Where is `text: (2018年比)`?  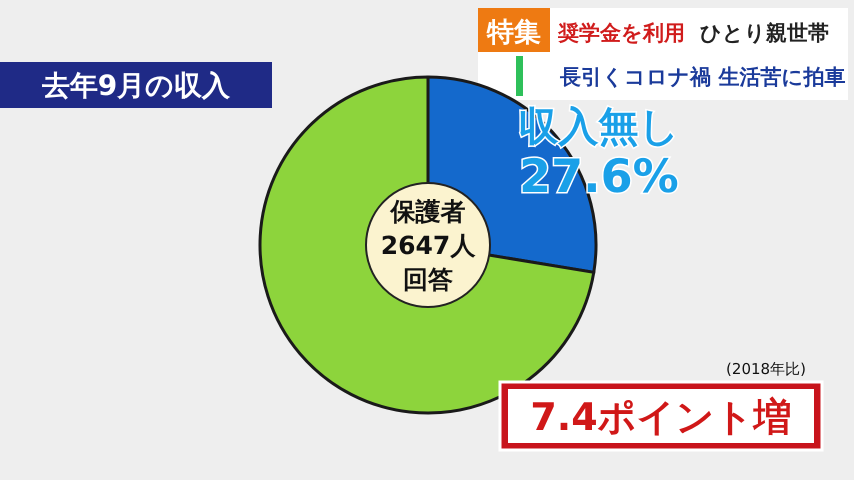
text: (2018年比) is located at coordinates (766, 369).